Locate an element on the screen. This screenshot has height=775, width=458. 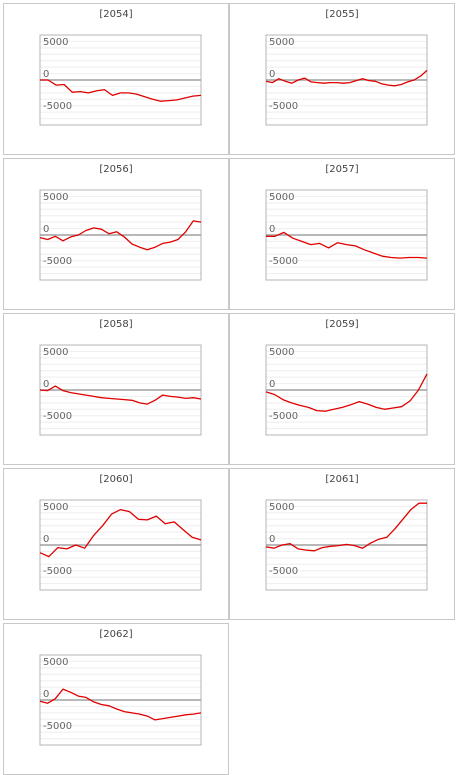
y-tick-label: 5000 is located at coordinates (55, 197).